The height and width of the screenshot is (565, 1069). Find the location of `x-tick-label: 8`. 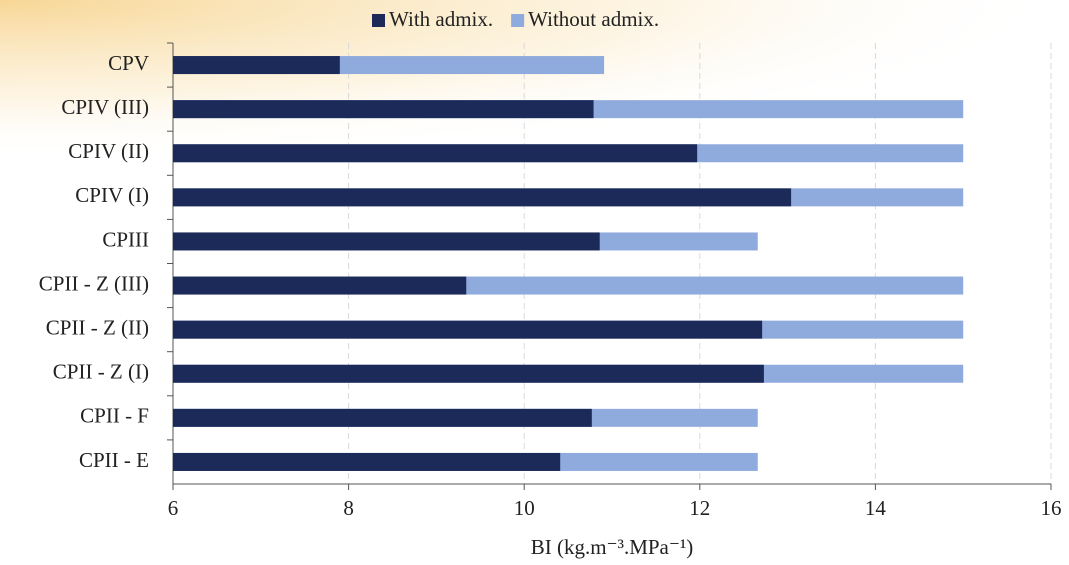

x-tick-label: 8 is located at coordinates (348, 508).